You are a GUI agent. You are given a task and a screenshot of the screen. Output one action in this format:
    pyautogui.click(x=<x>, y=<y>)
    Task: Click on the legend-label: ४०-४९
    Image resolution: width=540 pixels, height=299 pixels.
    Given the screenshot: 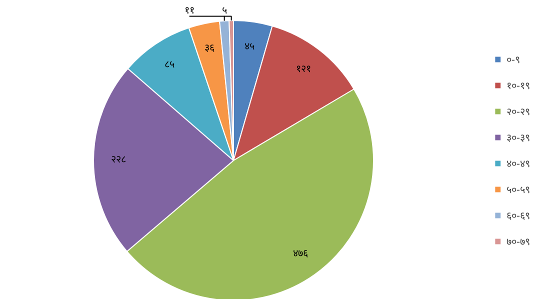 What is the action you would take?
    pyautogui.click(x=518, y=164)
    